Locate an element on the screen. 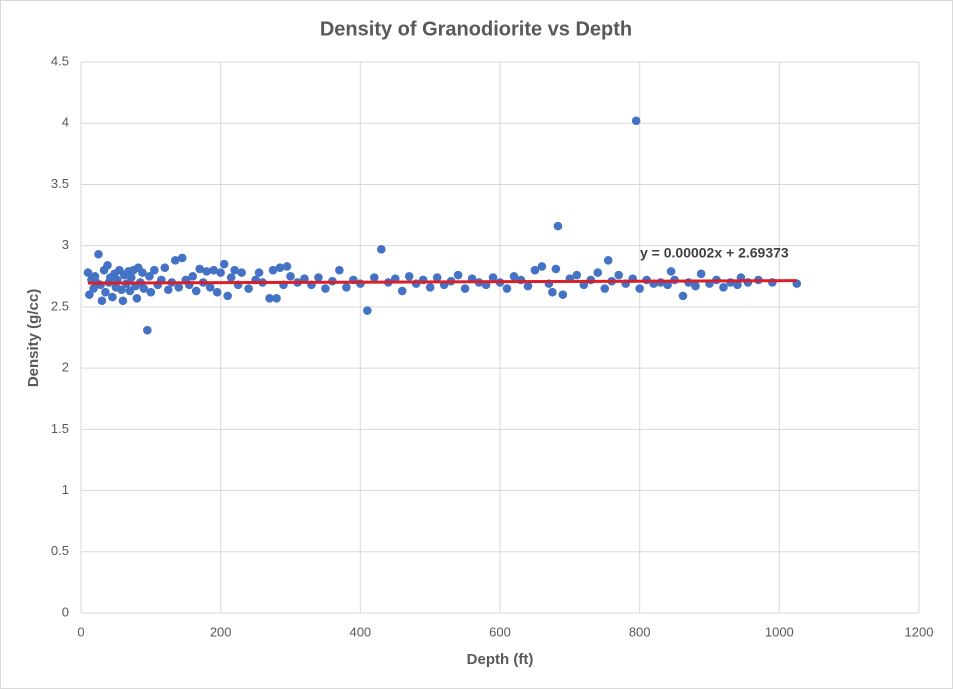 Image resolution: width=953 pixels, height=689 pixels. x-tick-label: 1200 is located at coordinates (919, 631).